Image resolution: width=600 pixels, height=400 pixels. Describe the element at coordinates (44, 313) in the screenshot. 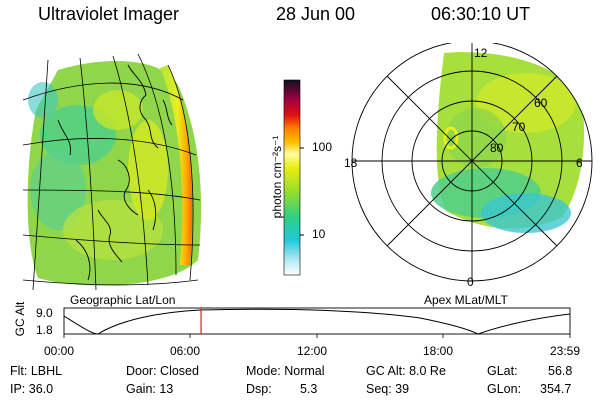

I see `strip-ytick-9: 9.0` at that location.